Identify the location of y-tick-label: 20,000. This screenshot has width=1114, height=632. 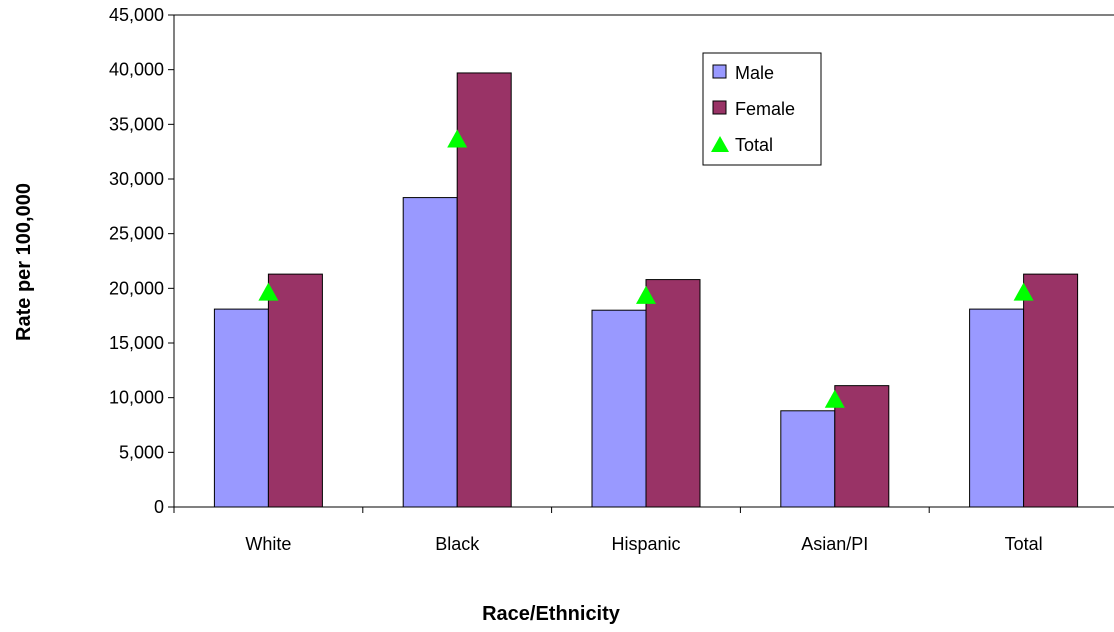
(136, 288).